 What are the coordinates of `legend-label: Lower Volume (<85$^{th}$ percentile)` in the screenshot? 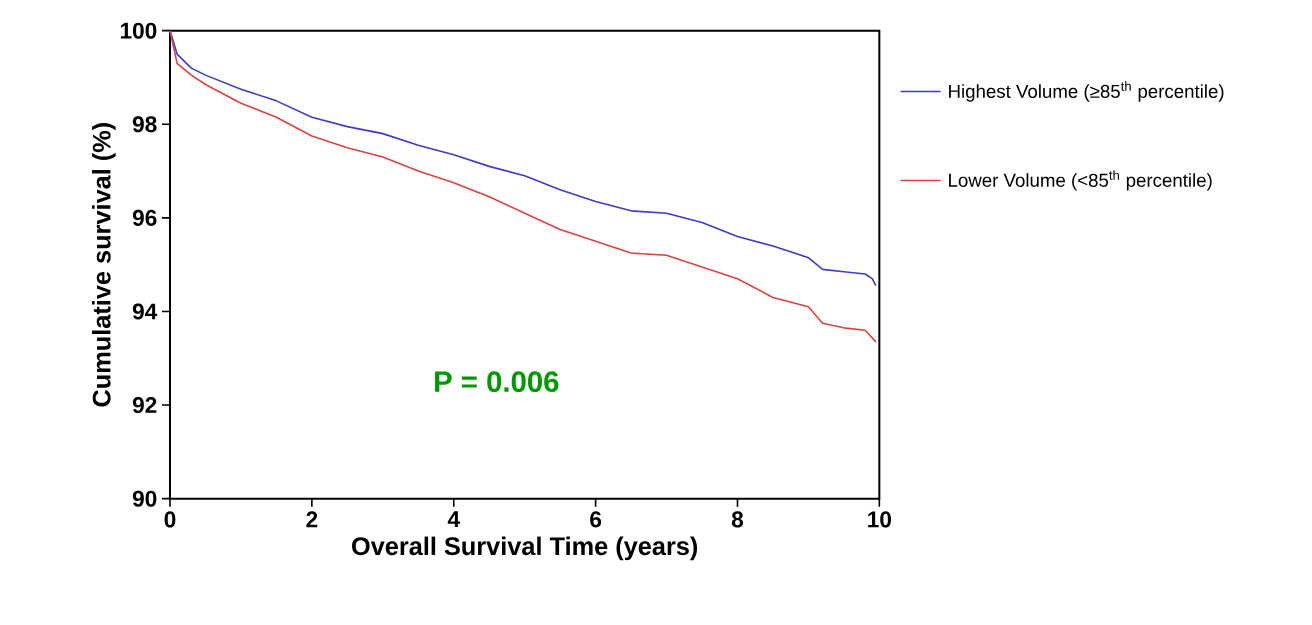 It's located at (1080, 180).